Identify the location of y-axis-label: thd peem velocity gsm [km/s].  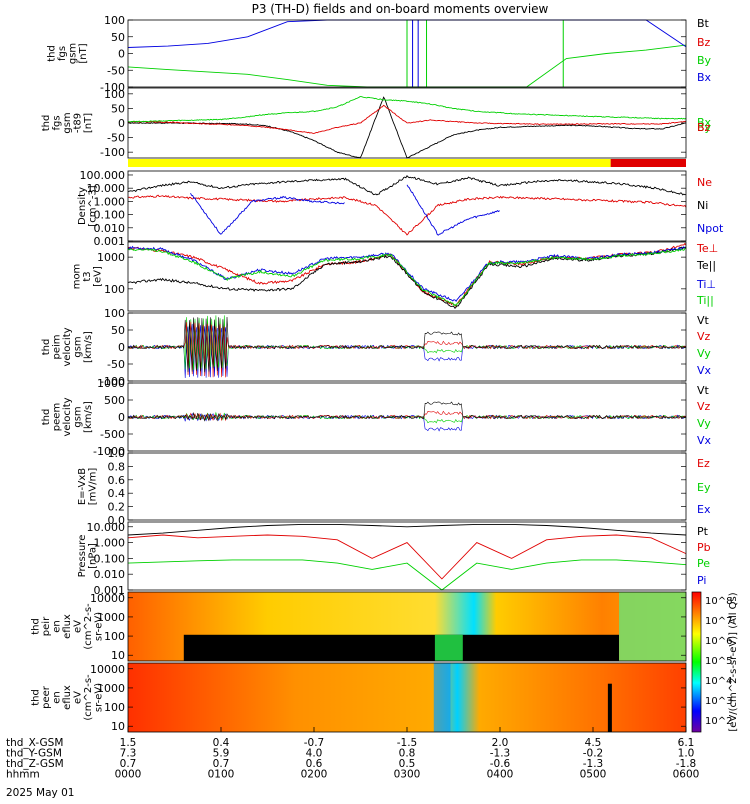
(67, 416).